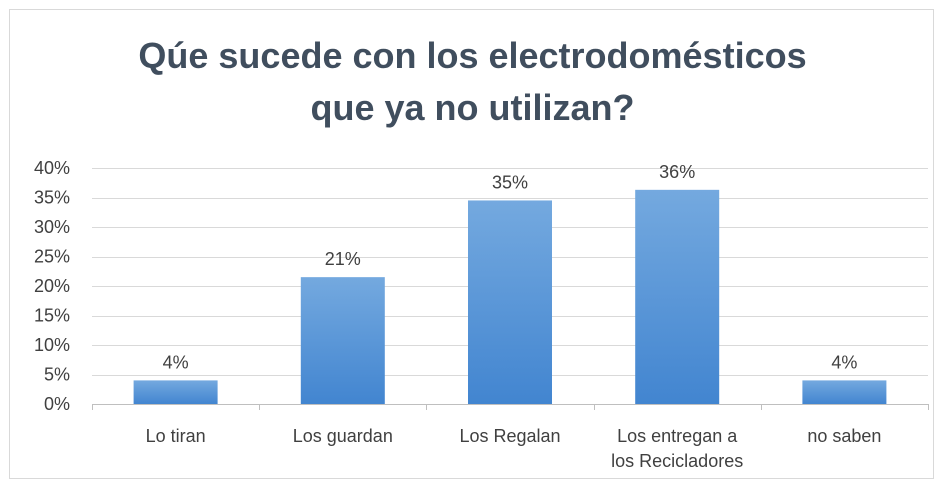 This screenshot has height=486, width=945. I want to click on y-tick-label: 0%, so click(57, 404).